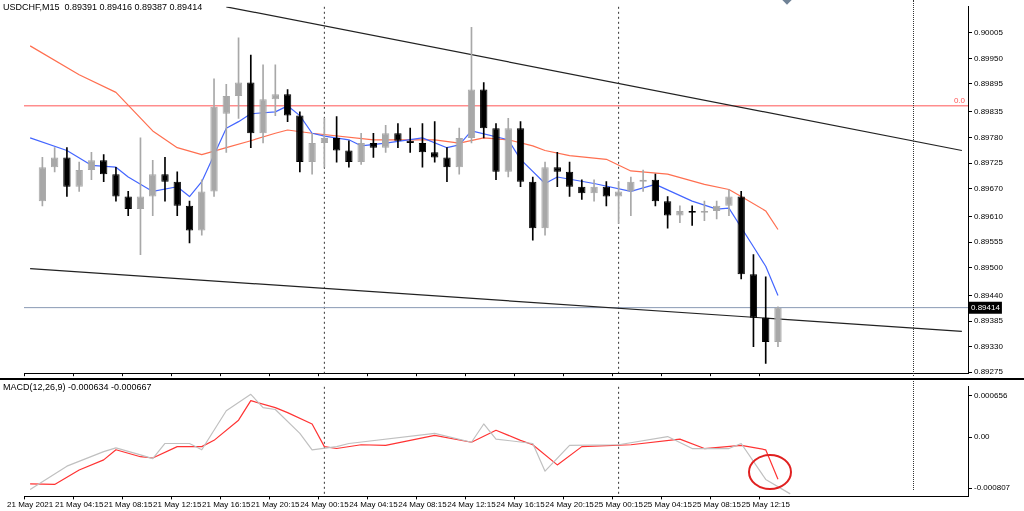 The height and width of the screenshot is (511, 1024). What do you see at coordinates (668, 505) in the screenshot?
I see `x-tick-label: 25 May 04:15` at bounding box center [668, 505].